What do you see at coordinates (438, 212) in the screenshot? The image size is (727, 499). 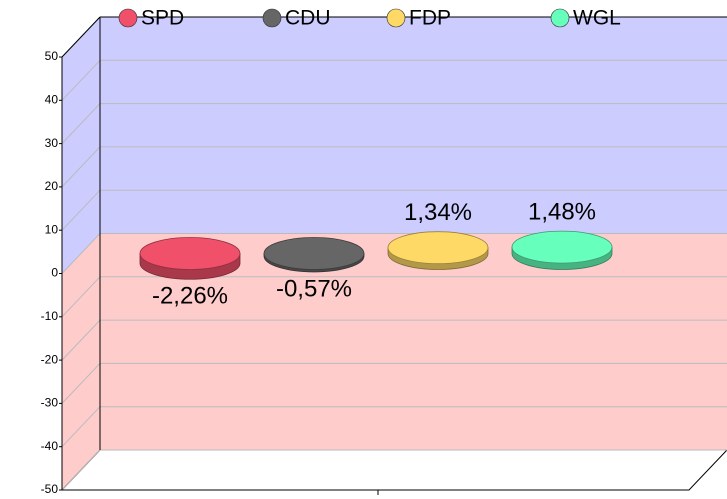 I see `data-label: 1,34%` at bounding box center [438, 212].